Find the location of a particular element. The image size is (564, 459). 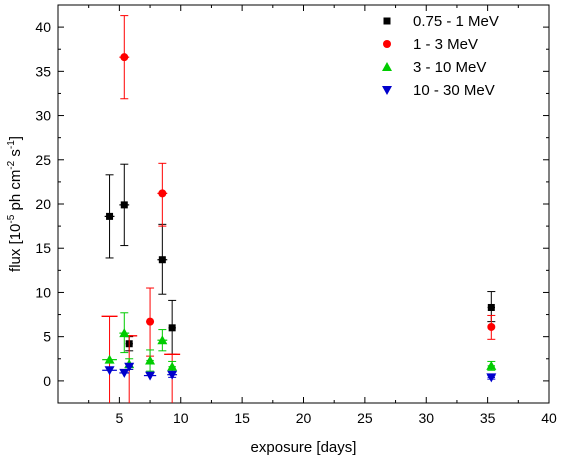

y-tick-label: 15 is located at coordinates (43, 248).